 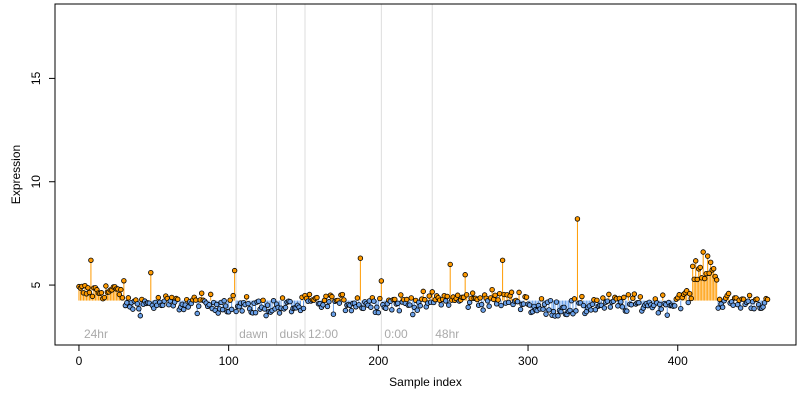 What do you see at coordinates (229, 361) in the screenshot?
I see `x-tick-label: 100` at bounding box center [229, 361].